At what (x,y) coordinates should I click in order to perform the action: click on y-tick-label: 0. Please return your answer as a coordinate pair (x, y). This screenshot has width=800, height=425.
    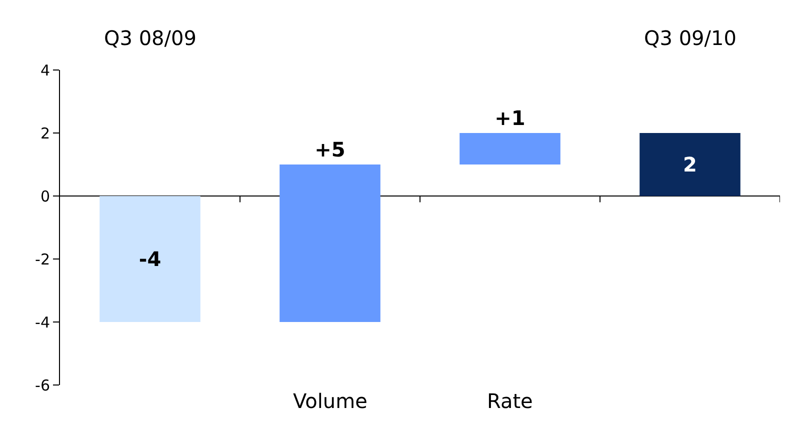
    Looking at the image, I should click on (45, 196).